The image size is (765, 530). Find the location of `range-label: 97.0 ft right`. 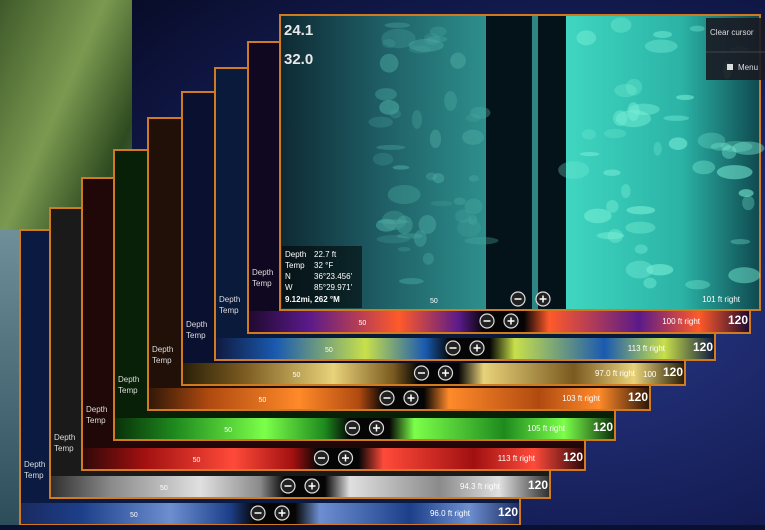

range-label: 97.0 ft right is located at coordinates (615, 373).